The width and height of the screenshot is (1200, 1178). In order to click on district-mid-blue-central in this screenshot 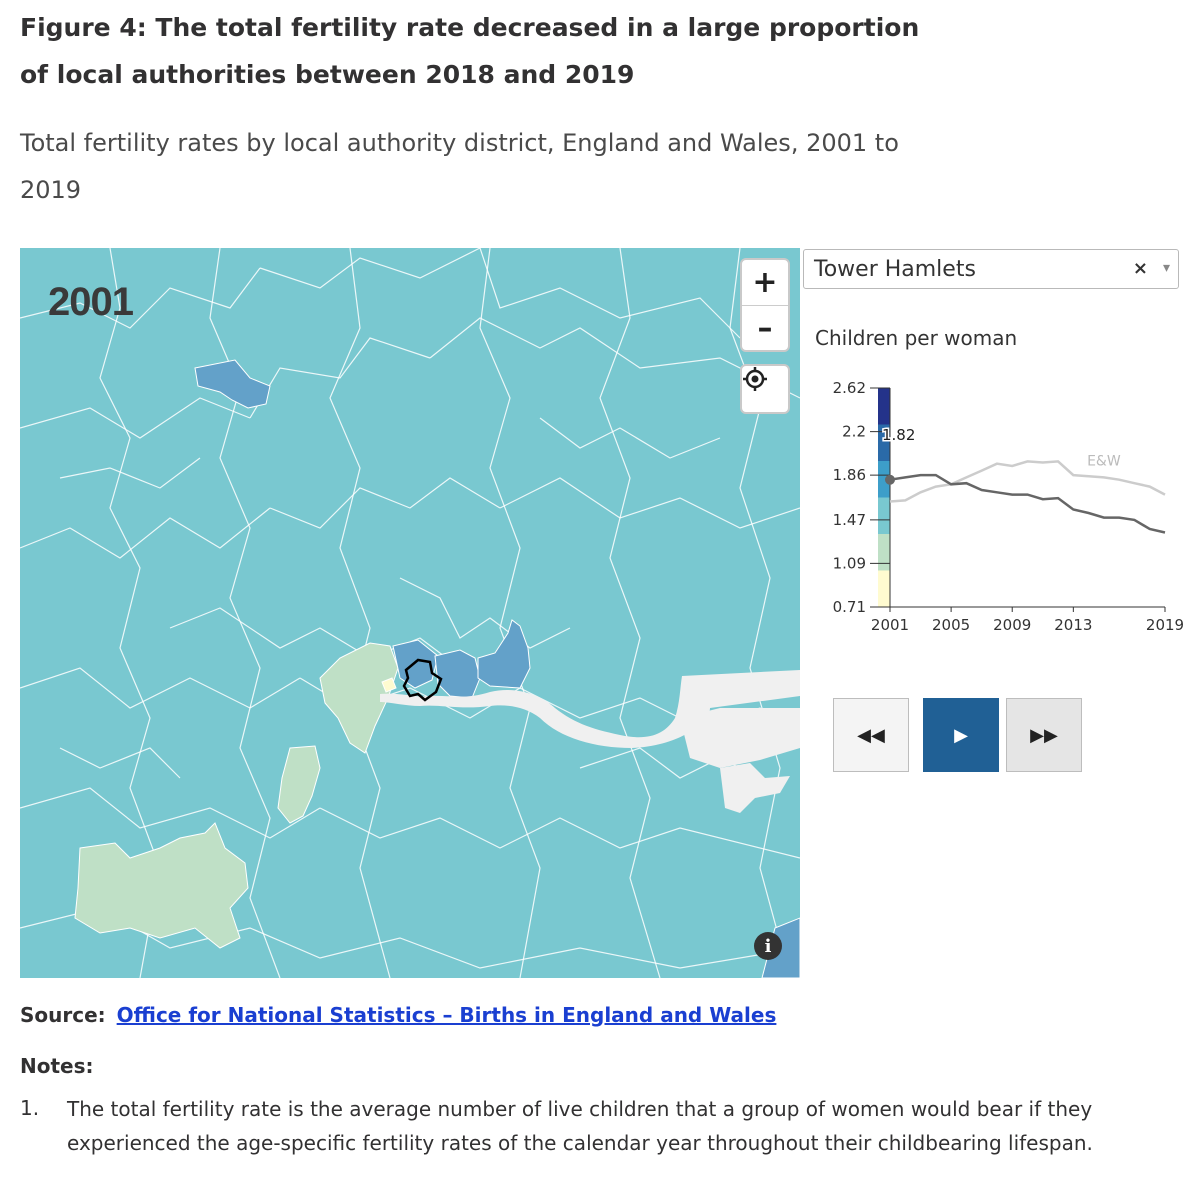, I will do `click(415, 664)`.